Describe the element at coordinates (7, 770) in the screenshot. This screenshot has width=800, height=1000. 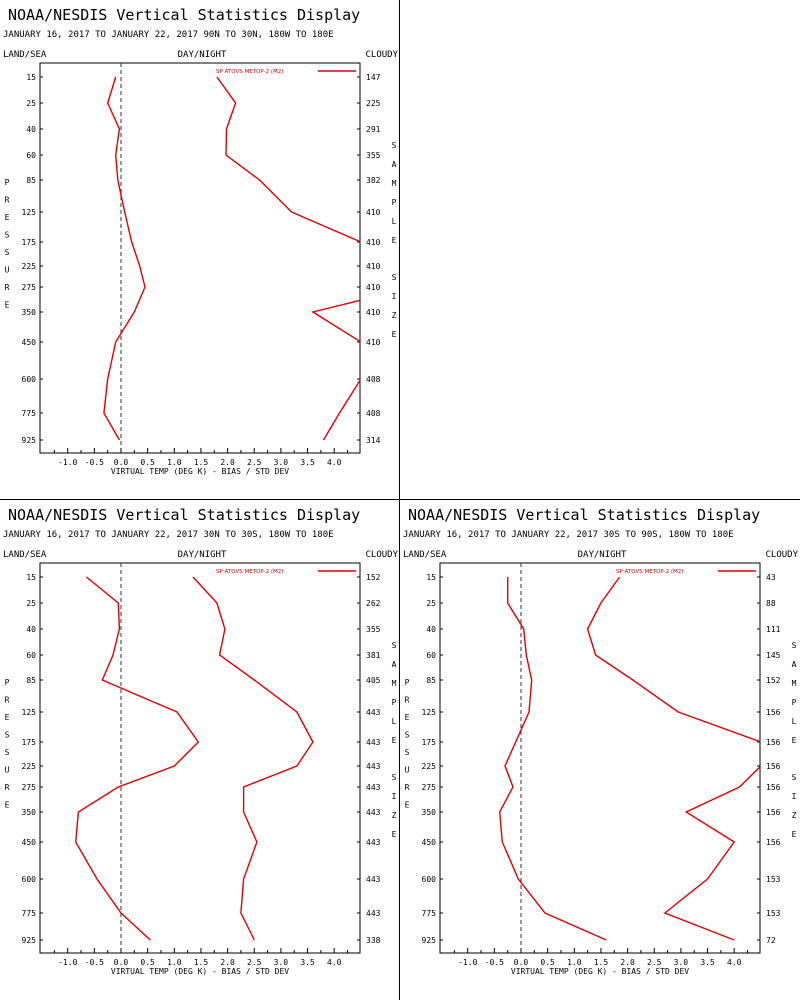
I see `y-axis-label-letter: U` at that location.